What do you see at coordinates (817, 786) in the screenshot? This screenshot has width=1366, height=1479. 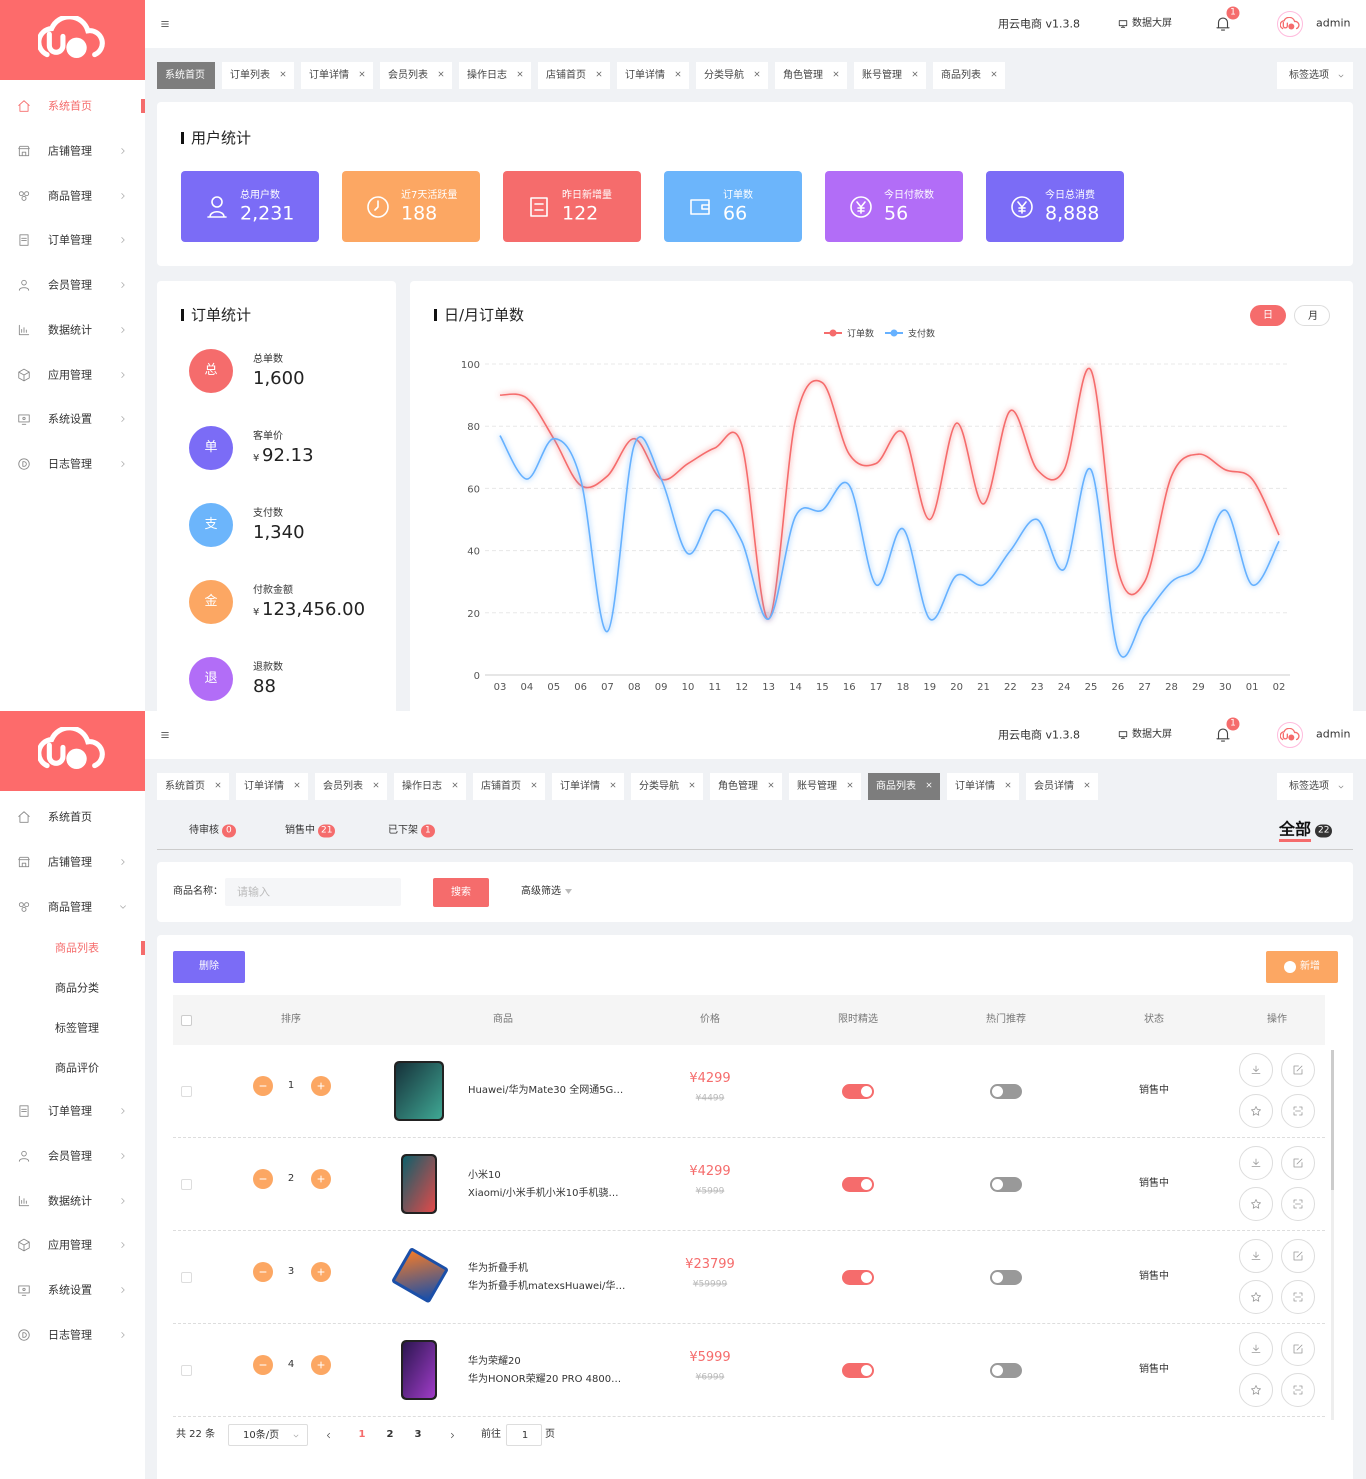 I see `tab-label: 账号管理` at bounding box center [817, 786].